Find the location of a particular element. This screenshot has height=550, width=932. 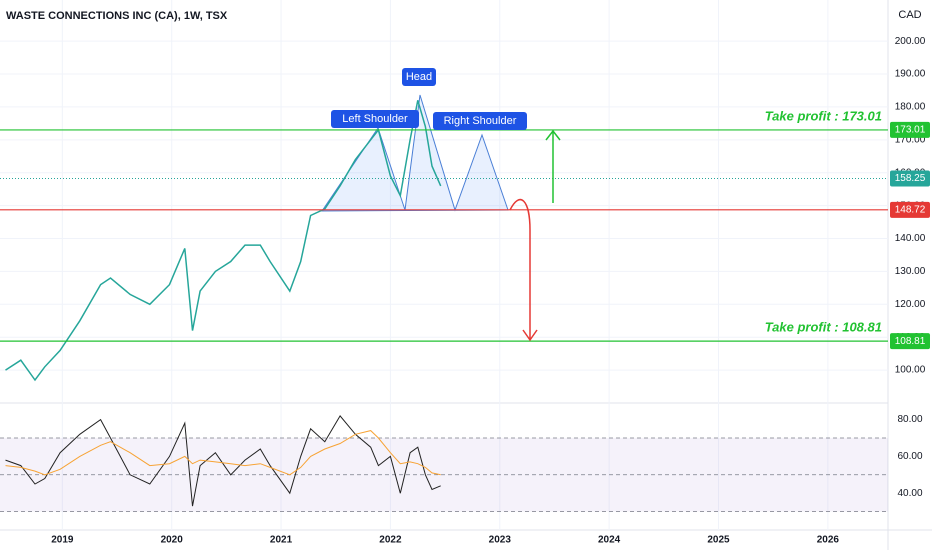

head-shoulders-pattern is located at coordinates (415, 153).